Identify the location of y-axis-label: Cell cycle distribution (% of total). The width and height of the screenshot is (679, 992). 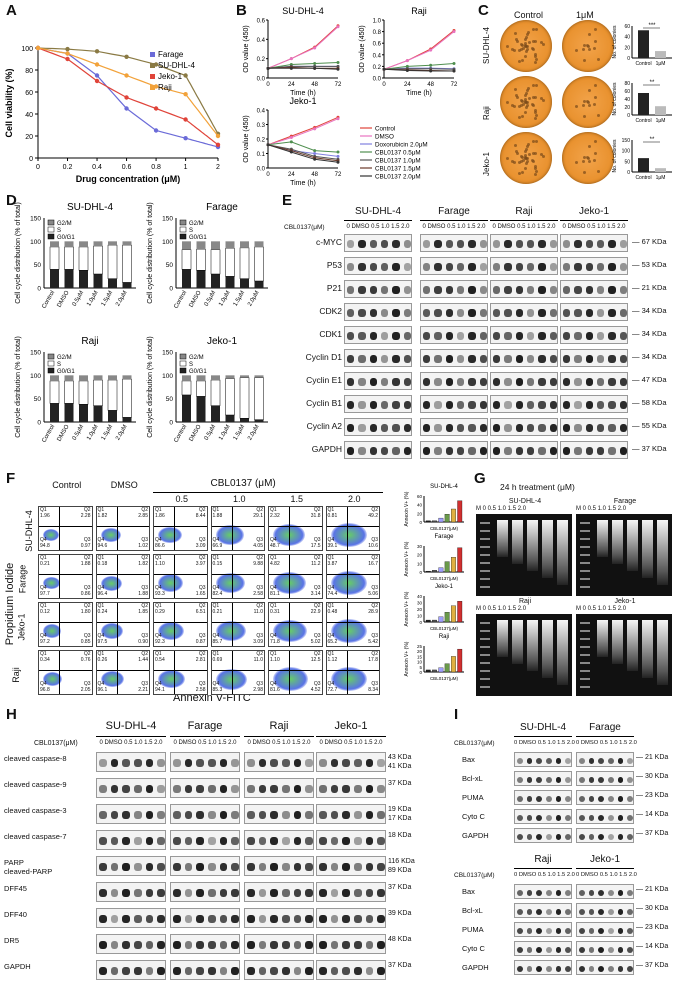
(150, 387).